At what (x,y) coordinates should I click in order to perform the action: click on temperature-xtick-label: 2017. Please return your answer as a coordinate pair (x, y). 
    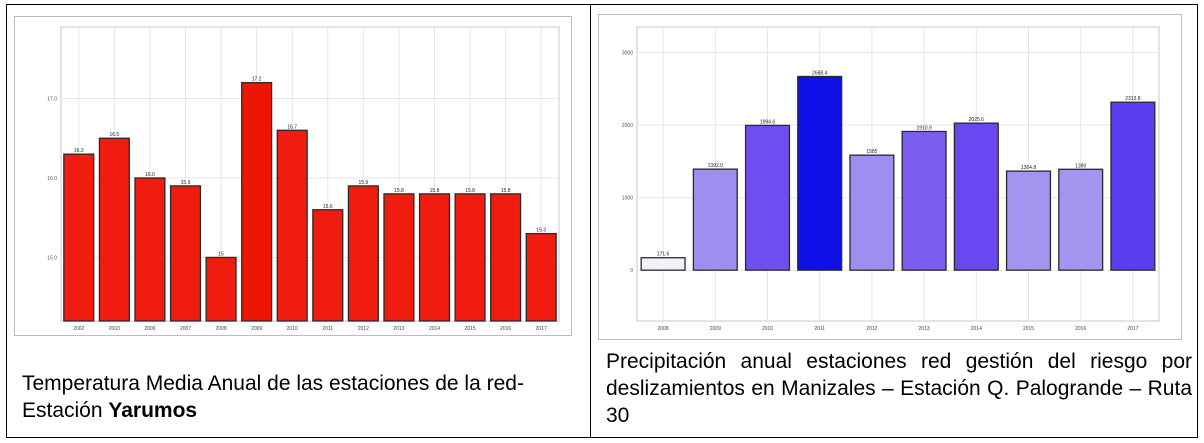
    Looking at the image, I should click on (541, 329).